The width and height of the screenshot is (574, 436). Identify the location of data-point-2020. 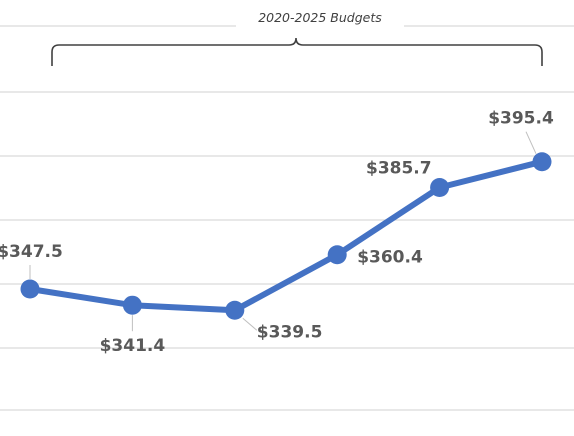
(30, 289).